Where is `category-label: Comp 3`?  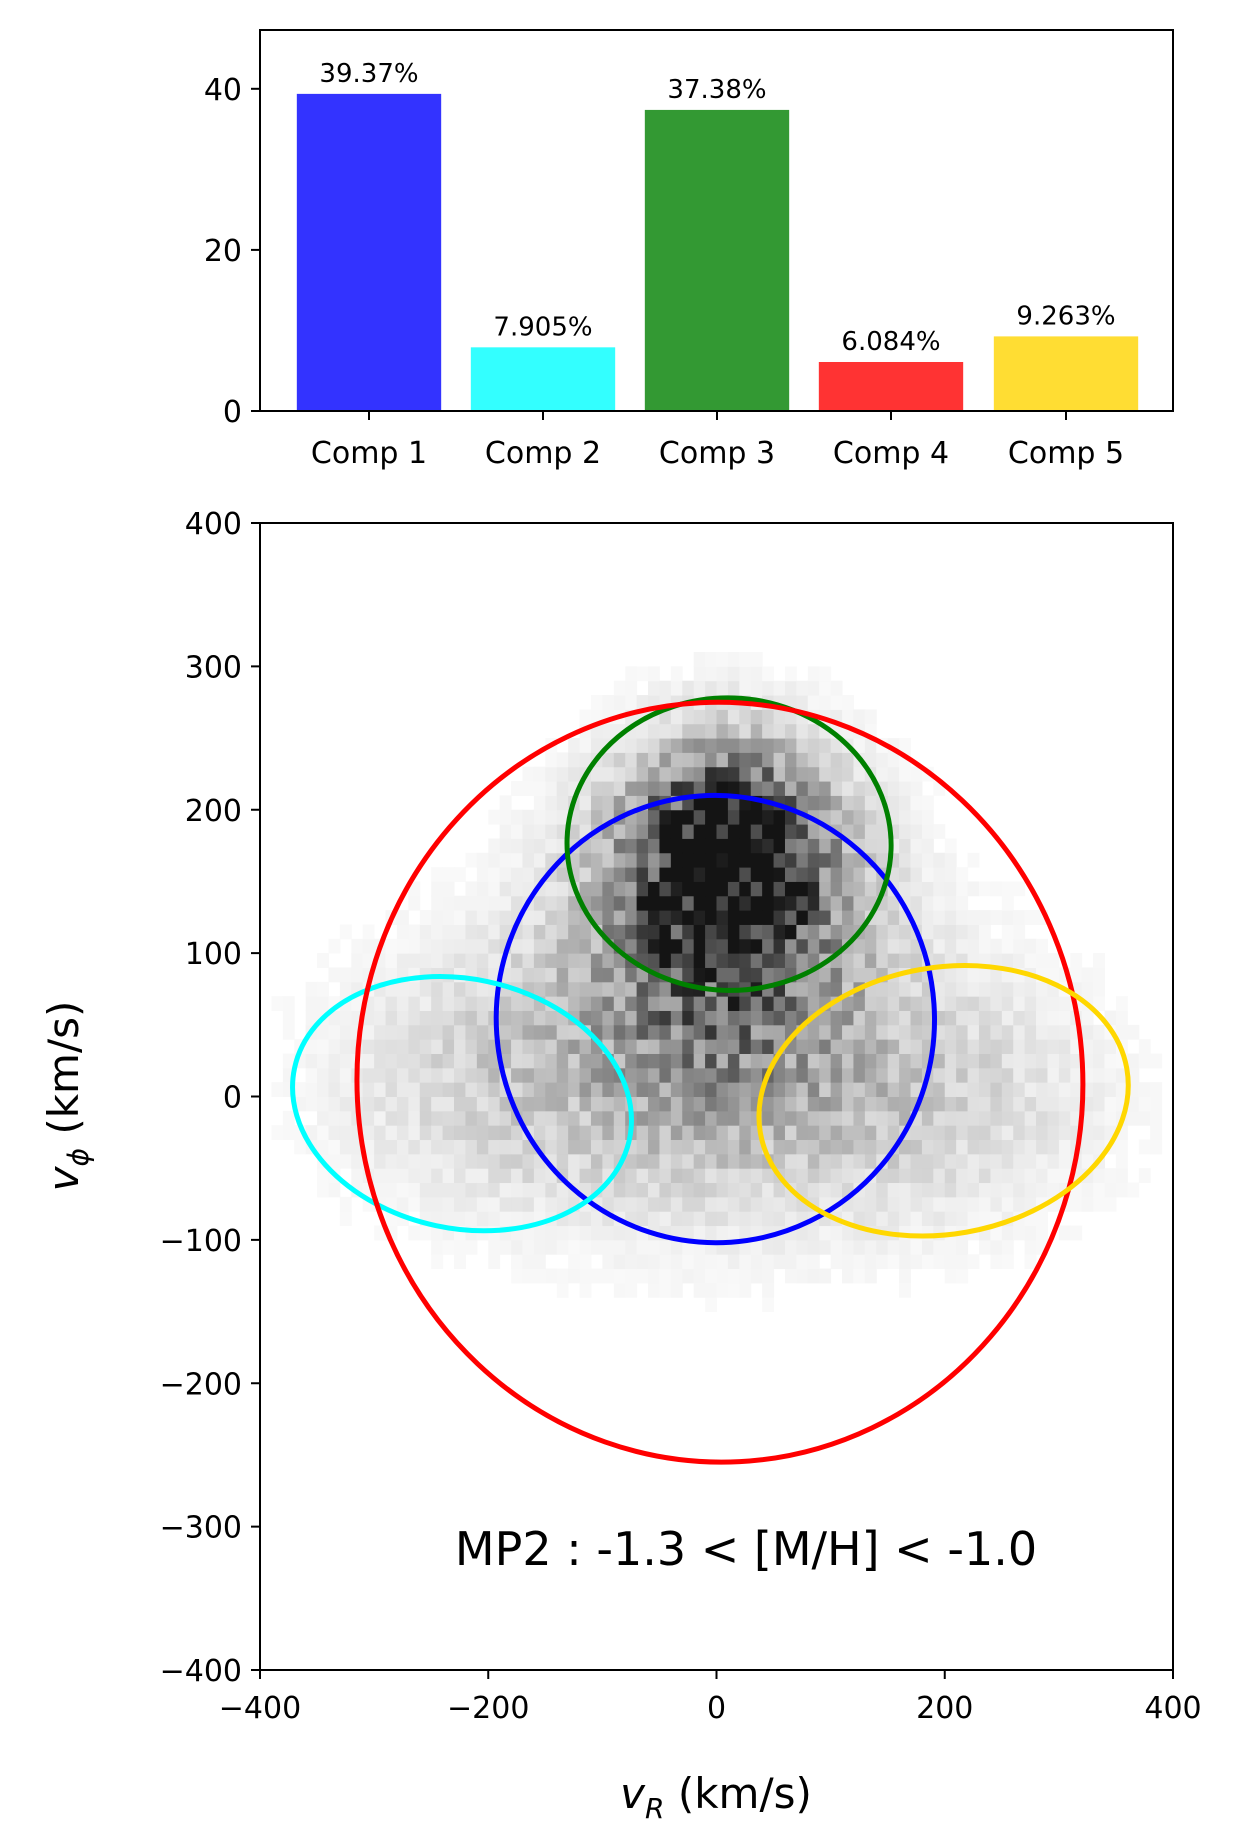 category-label: Comp 3 is located at coordinates (717, 453).